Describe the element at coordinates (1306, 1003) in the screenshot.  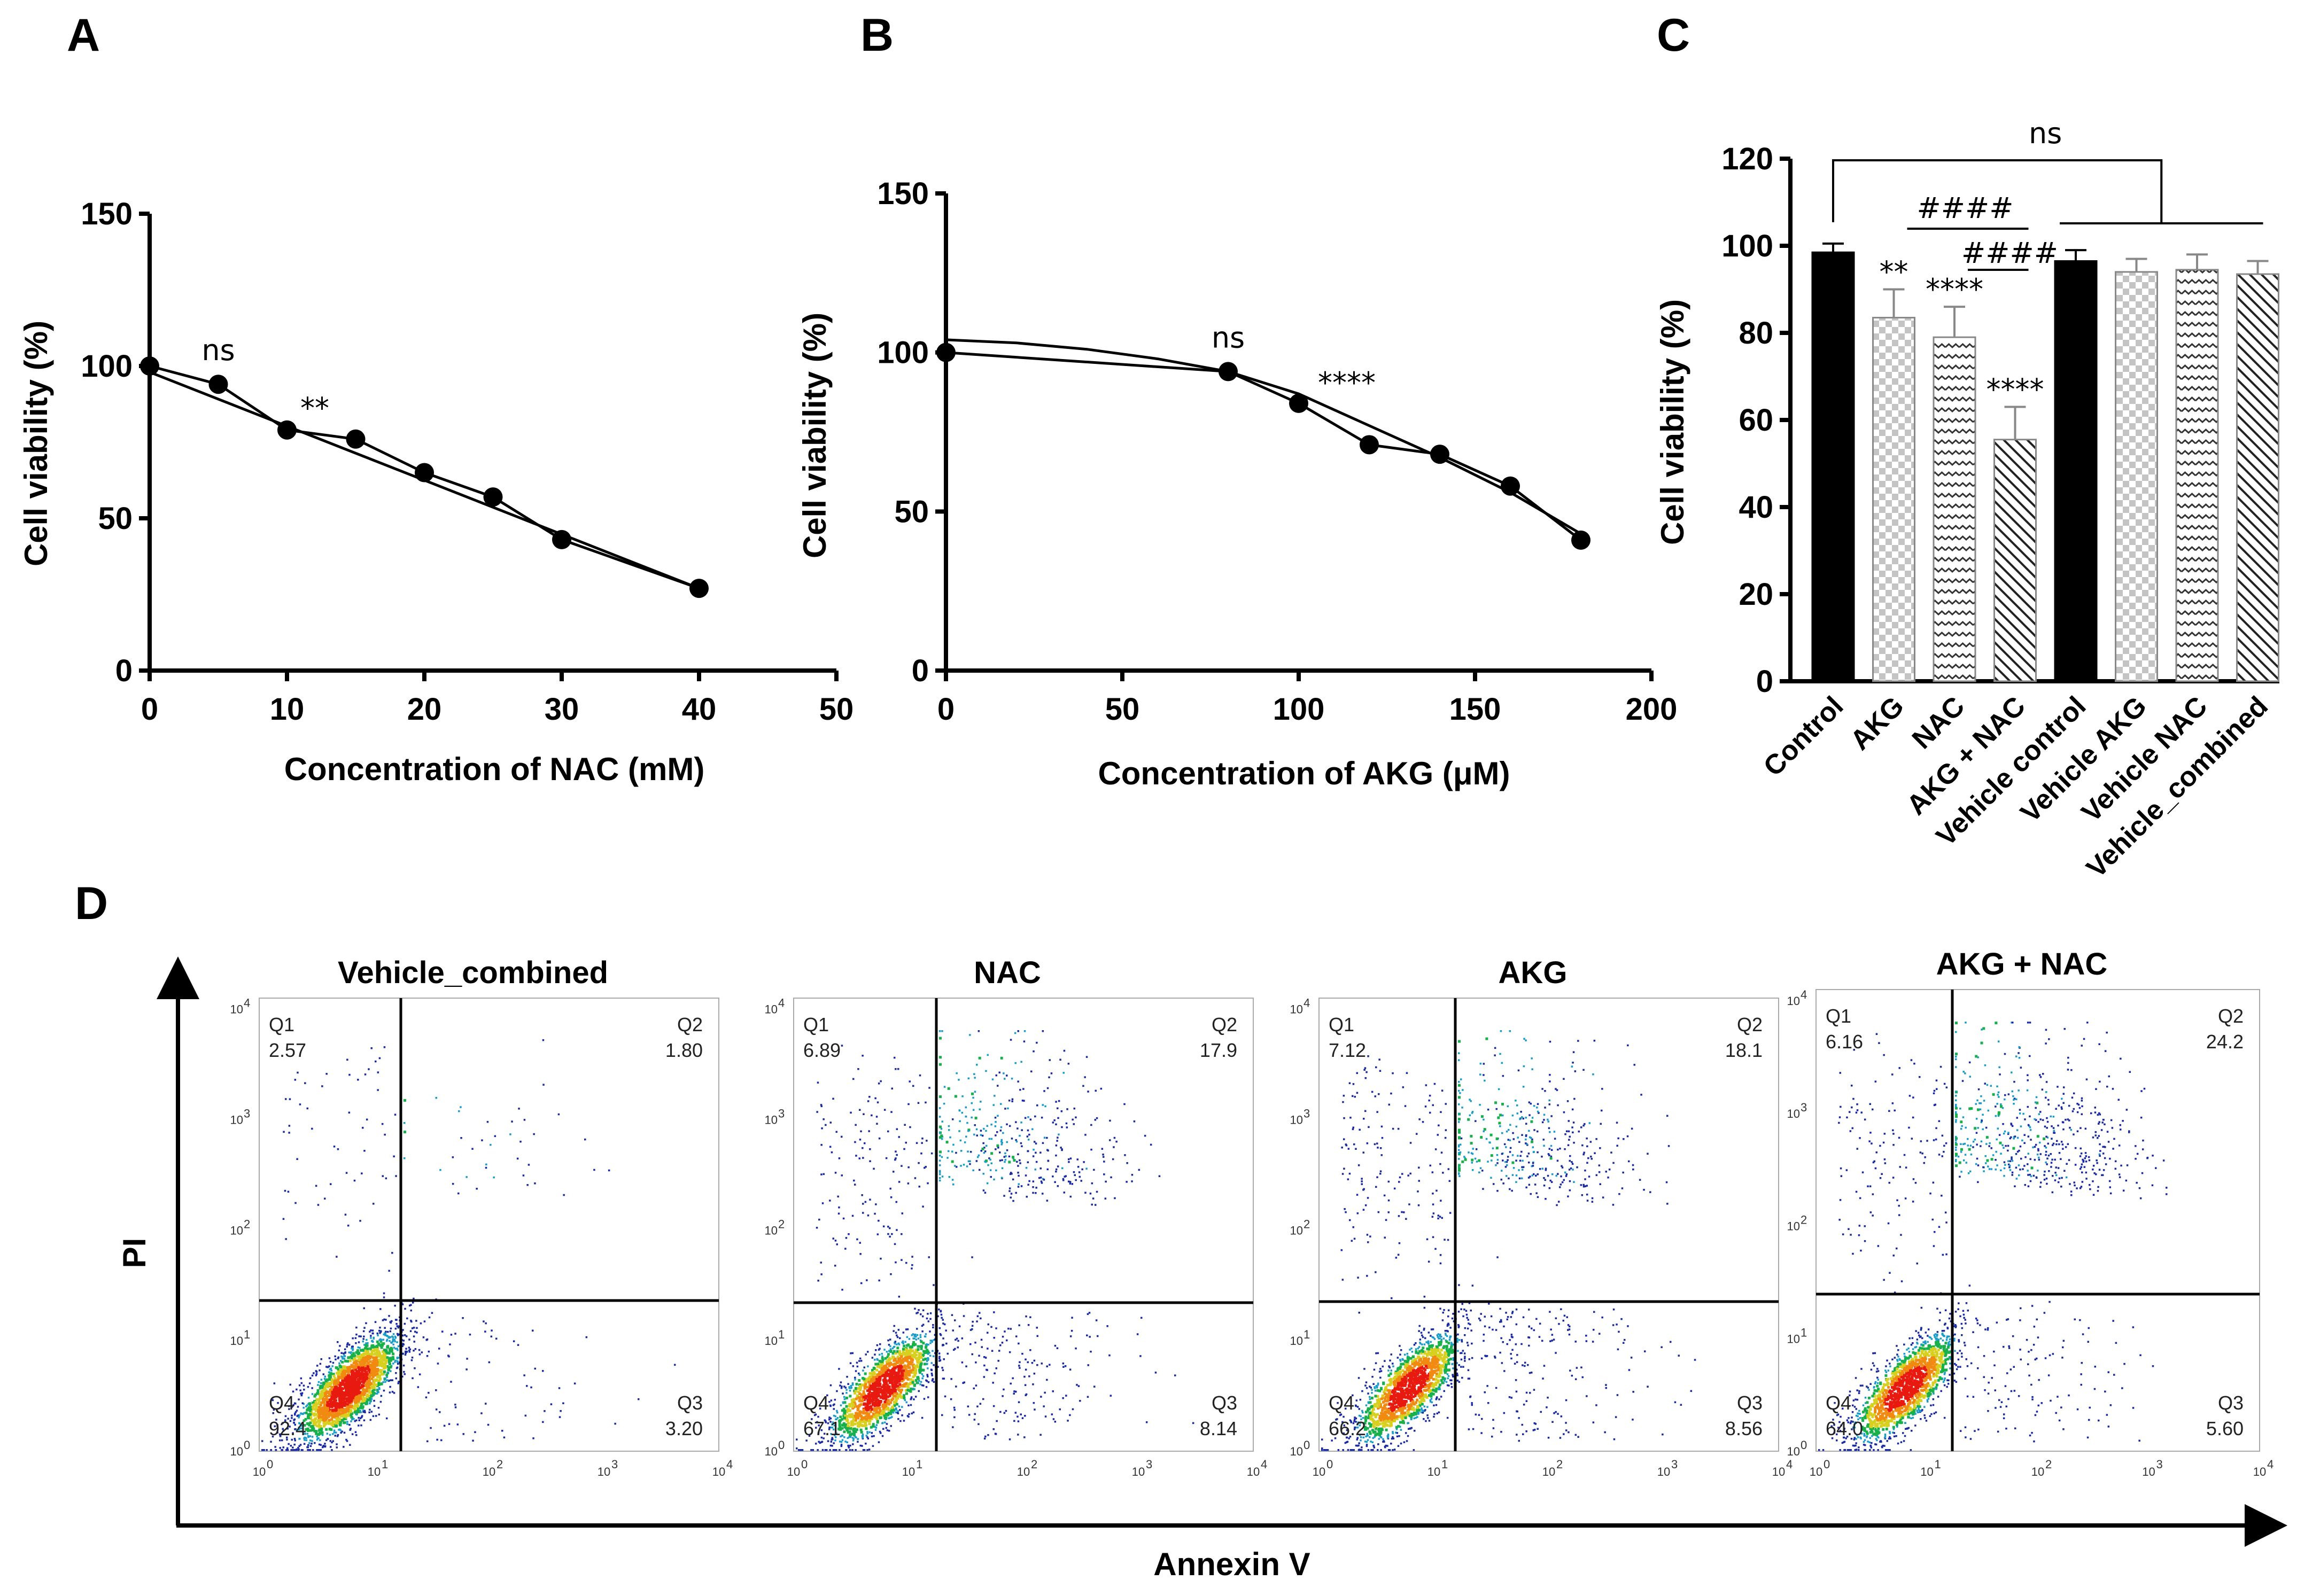
I see `facs-y-tick-exponent: 4` at that location.